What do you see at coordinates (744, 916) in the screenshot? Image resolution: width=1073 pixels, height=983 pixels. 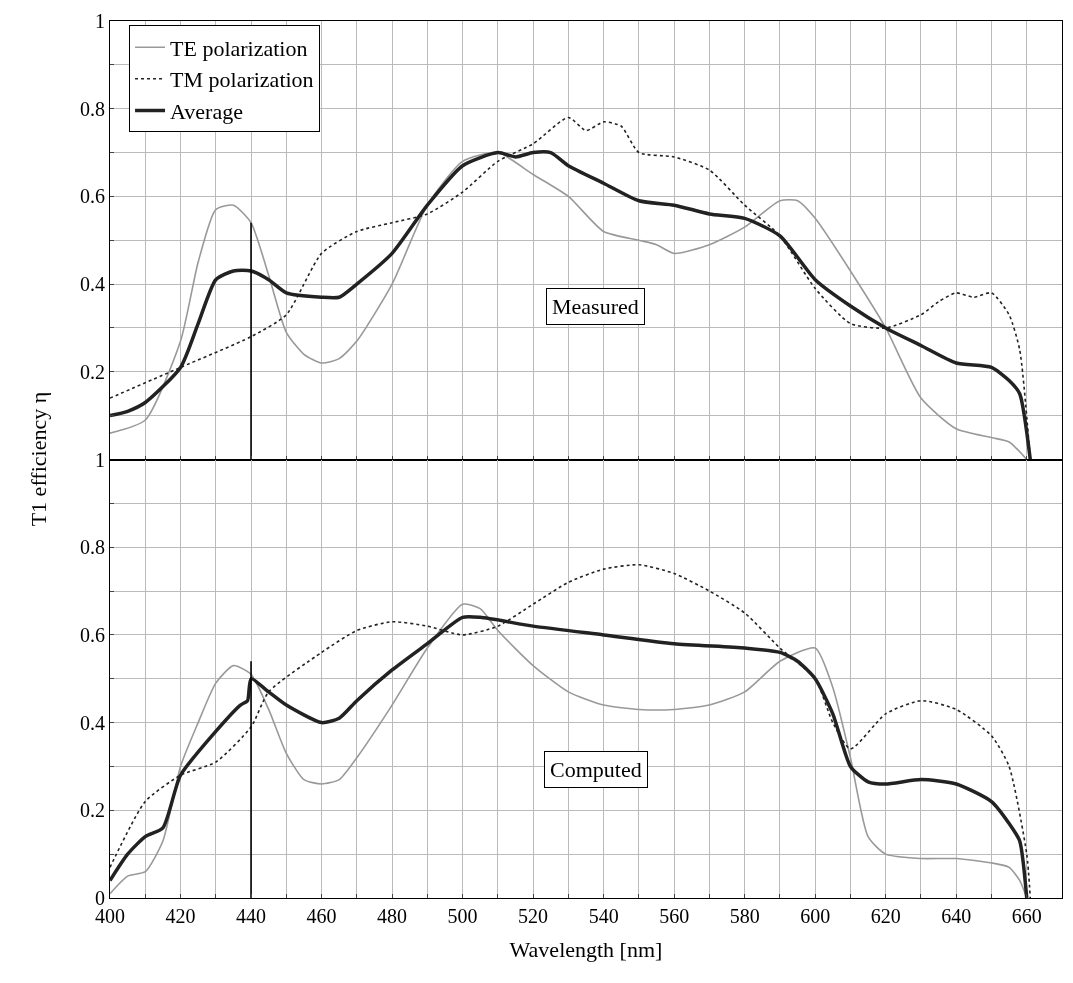 I see `x-tick-label: 580` at bounding box center [744, 916].